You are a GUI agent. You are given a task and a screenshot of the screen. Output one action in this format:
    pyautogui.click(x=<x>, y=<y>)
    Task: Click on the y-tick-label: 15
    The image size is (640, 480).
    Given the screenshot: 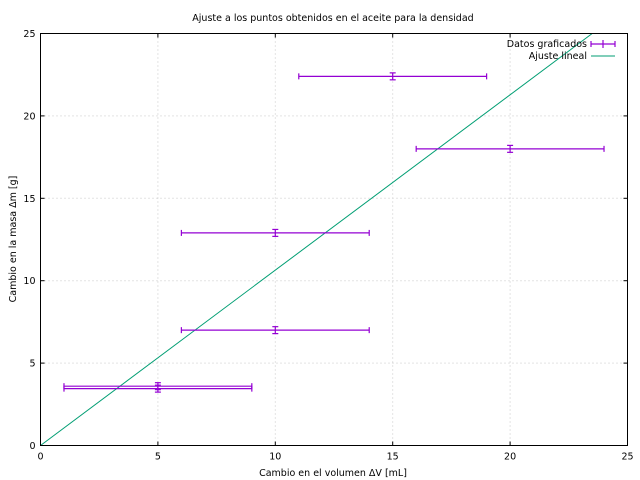 What is the action you would take?
    pyautogui.click(x=29, y=199)
    